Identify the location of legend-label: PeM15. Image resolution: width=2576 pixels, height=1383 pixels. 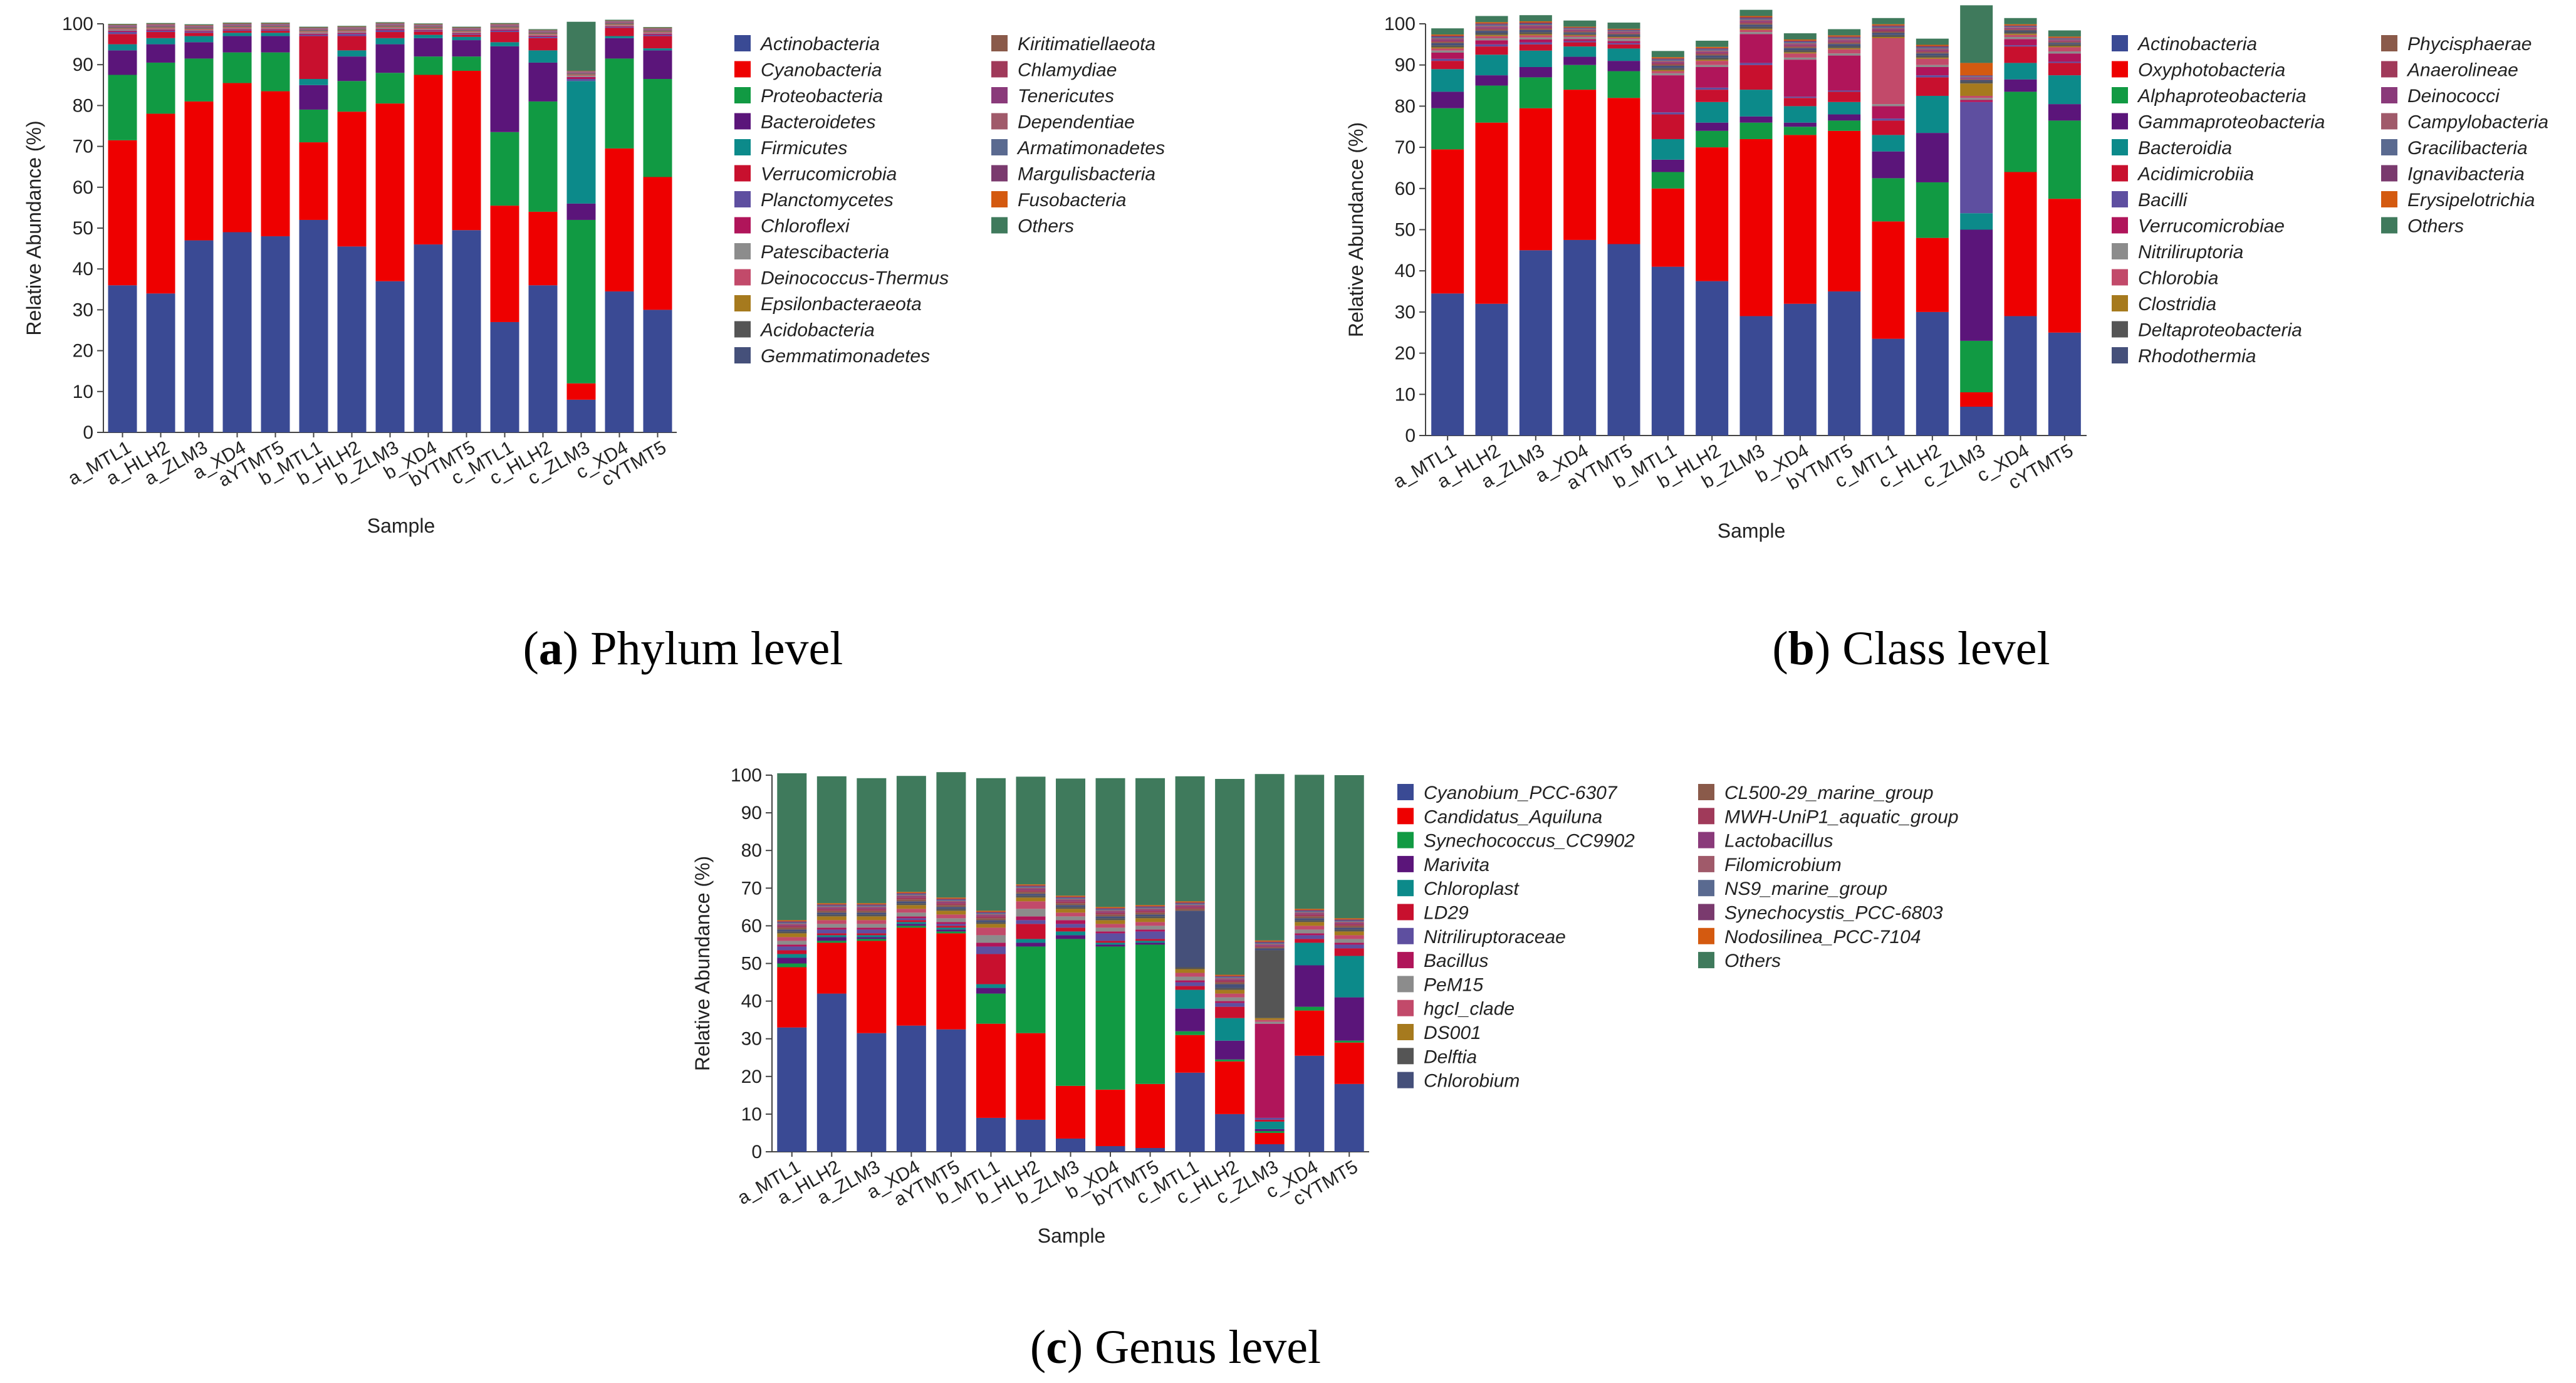
(1453, 985).